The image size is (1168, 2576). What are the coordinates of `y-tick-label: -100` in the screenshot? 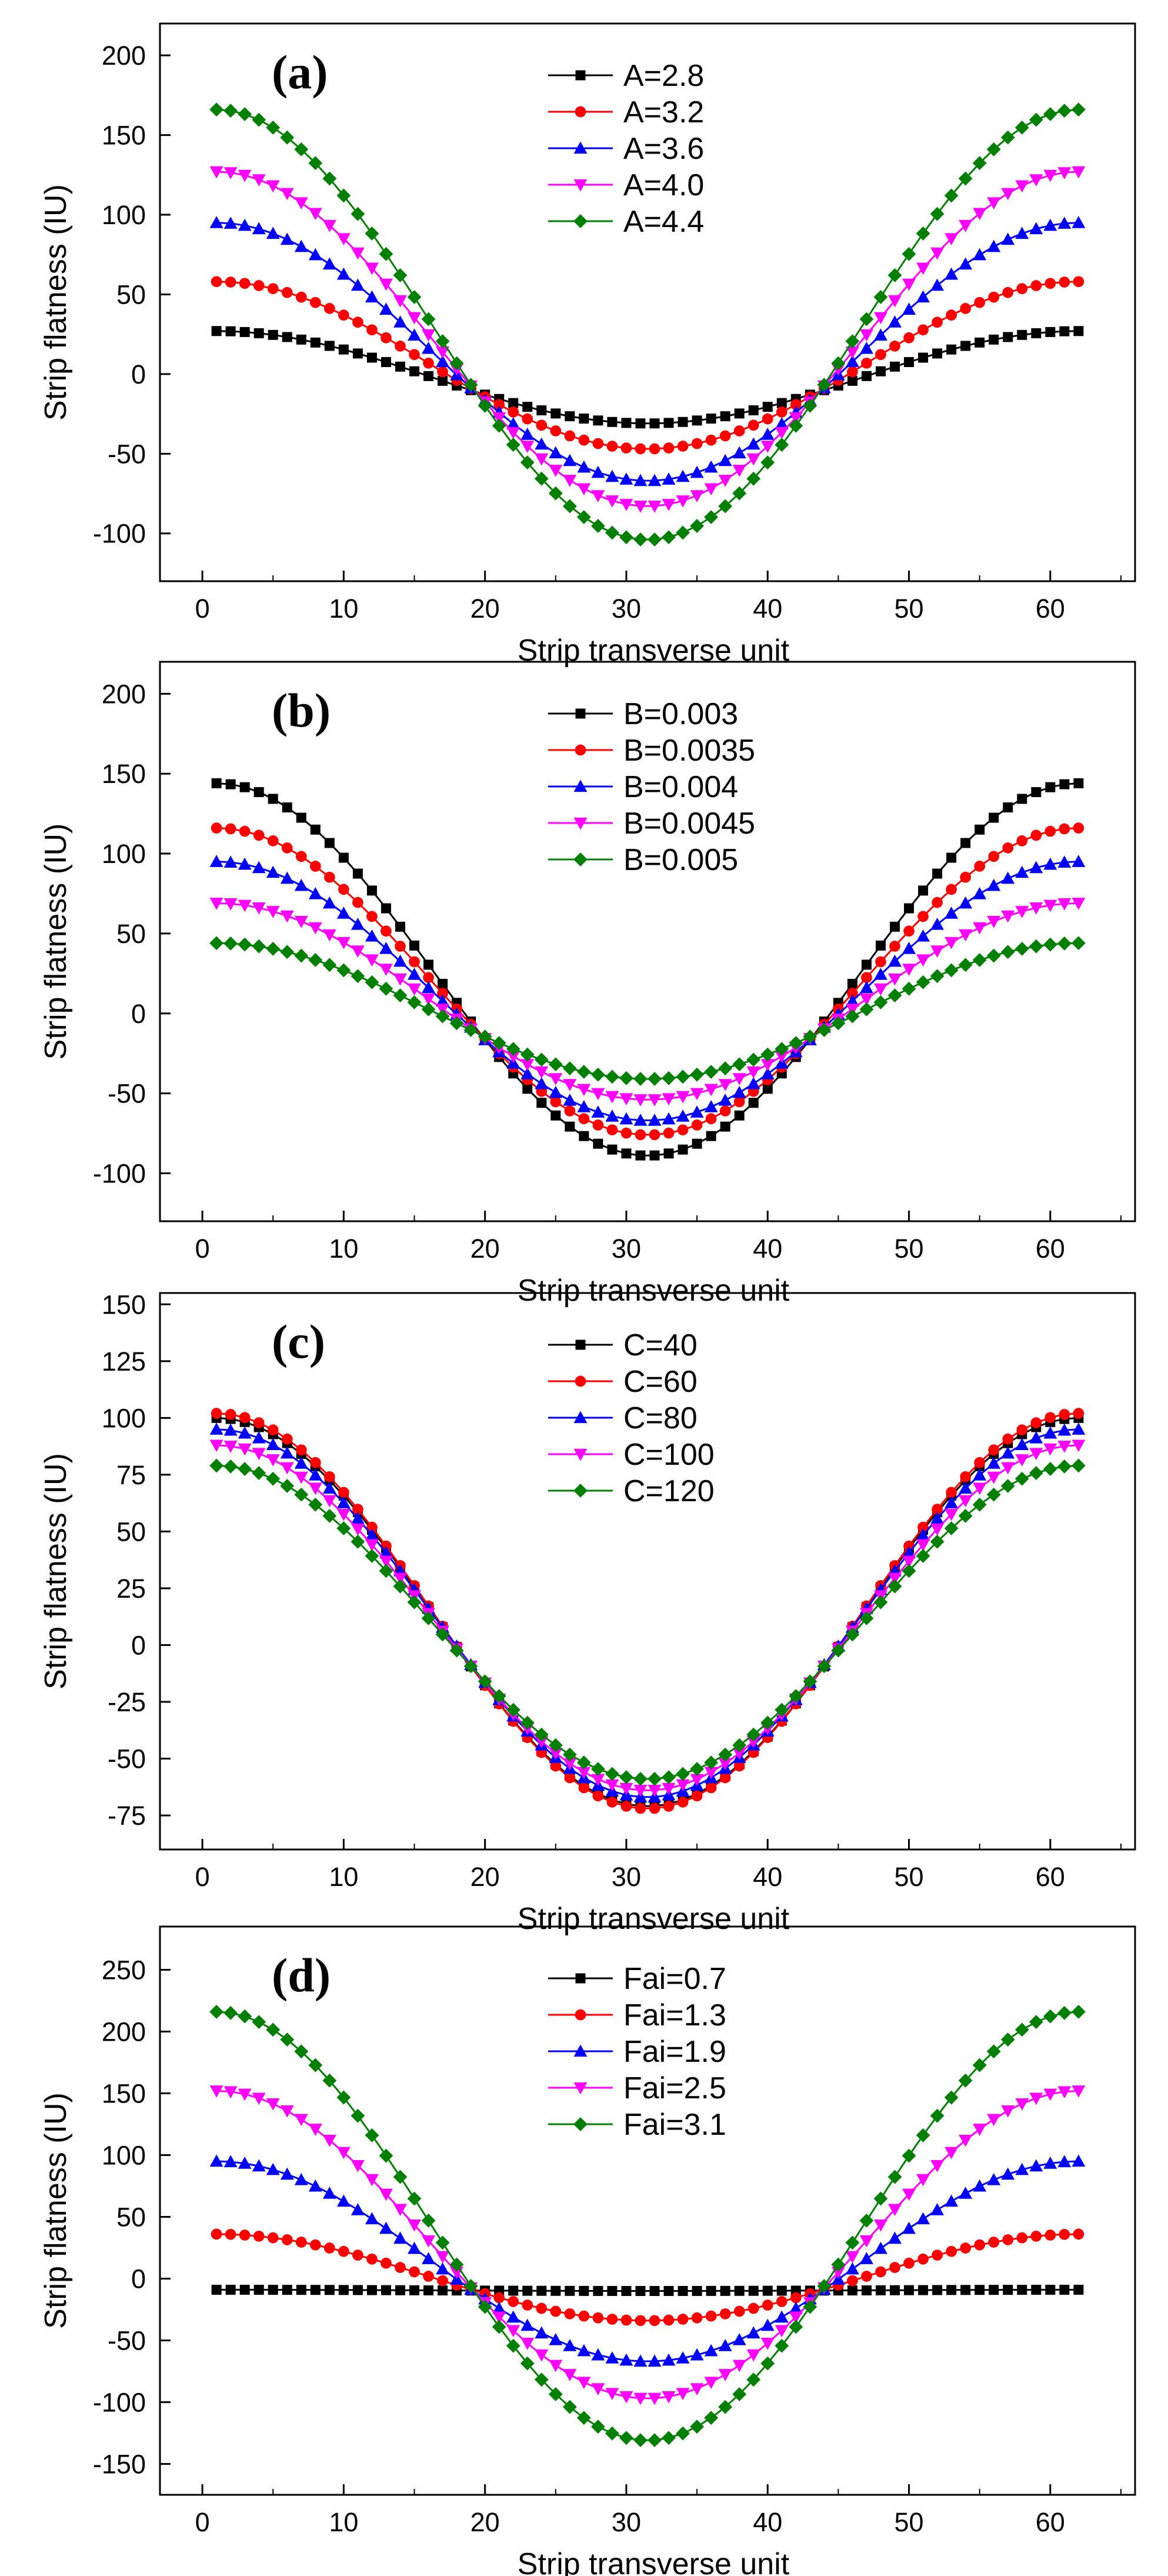 It's located at (119, 534).